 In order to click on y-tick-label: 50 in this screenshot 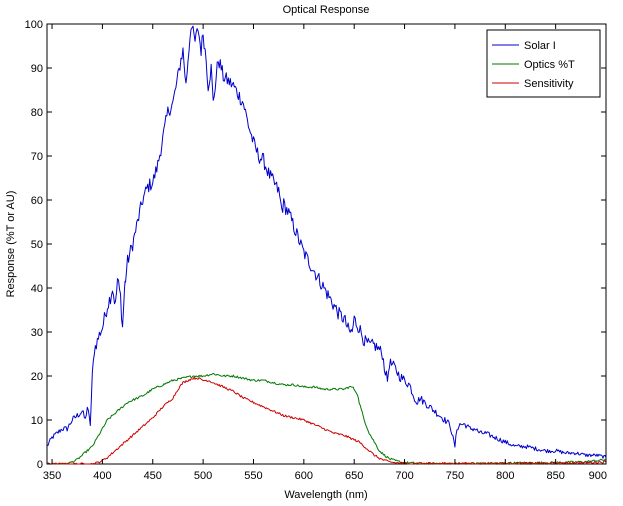, I will do `click(37, 245)`.